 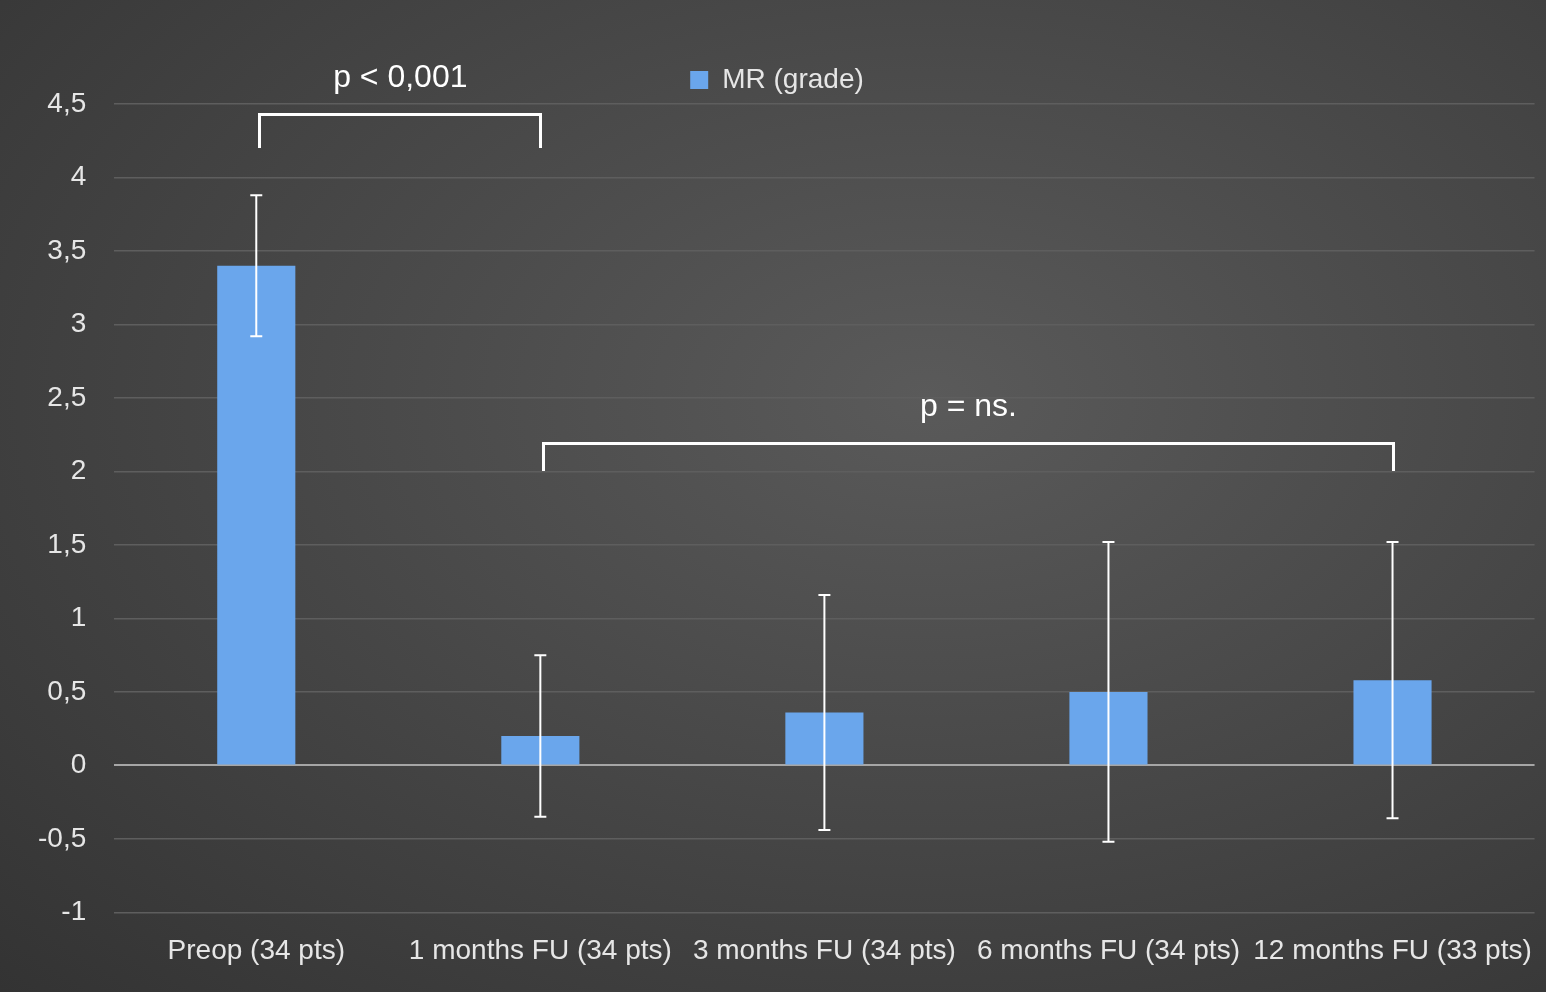 I want to click on y-tick-label: -1, so click(x=74, y=911).